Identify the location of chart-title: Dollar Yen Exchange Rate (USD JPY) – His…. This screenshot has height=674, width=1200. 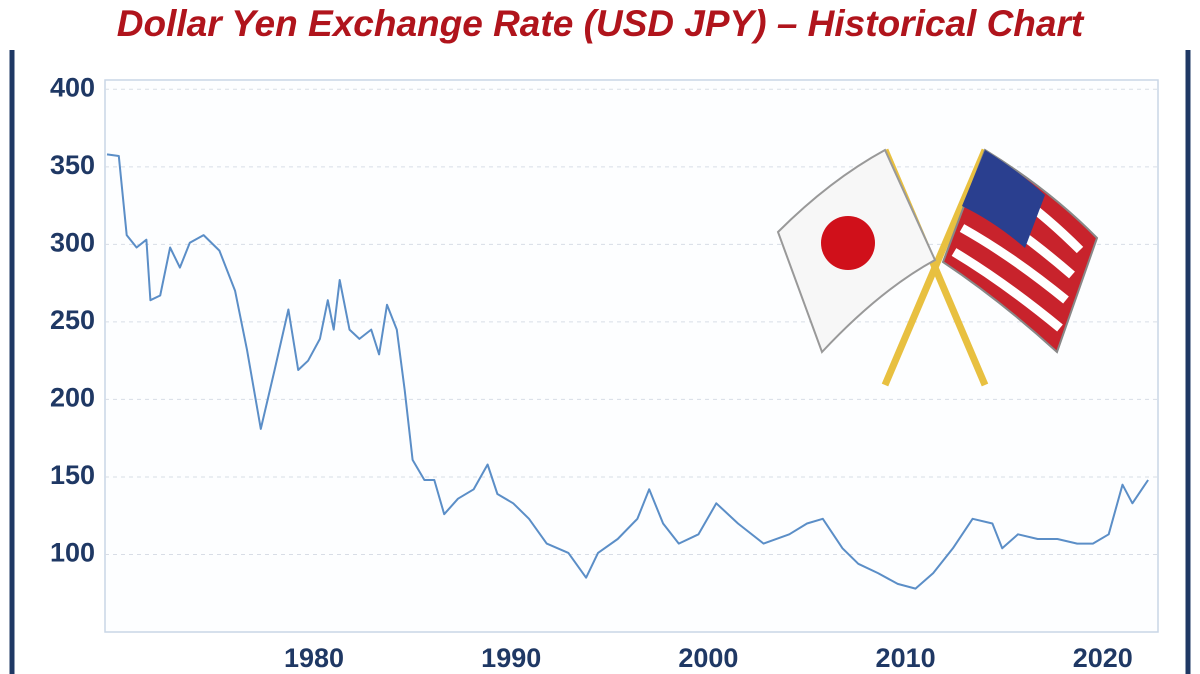
(601, 23).